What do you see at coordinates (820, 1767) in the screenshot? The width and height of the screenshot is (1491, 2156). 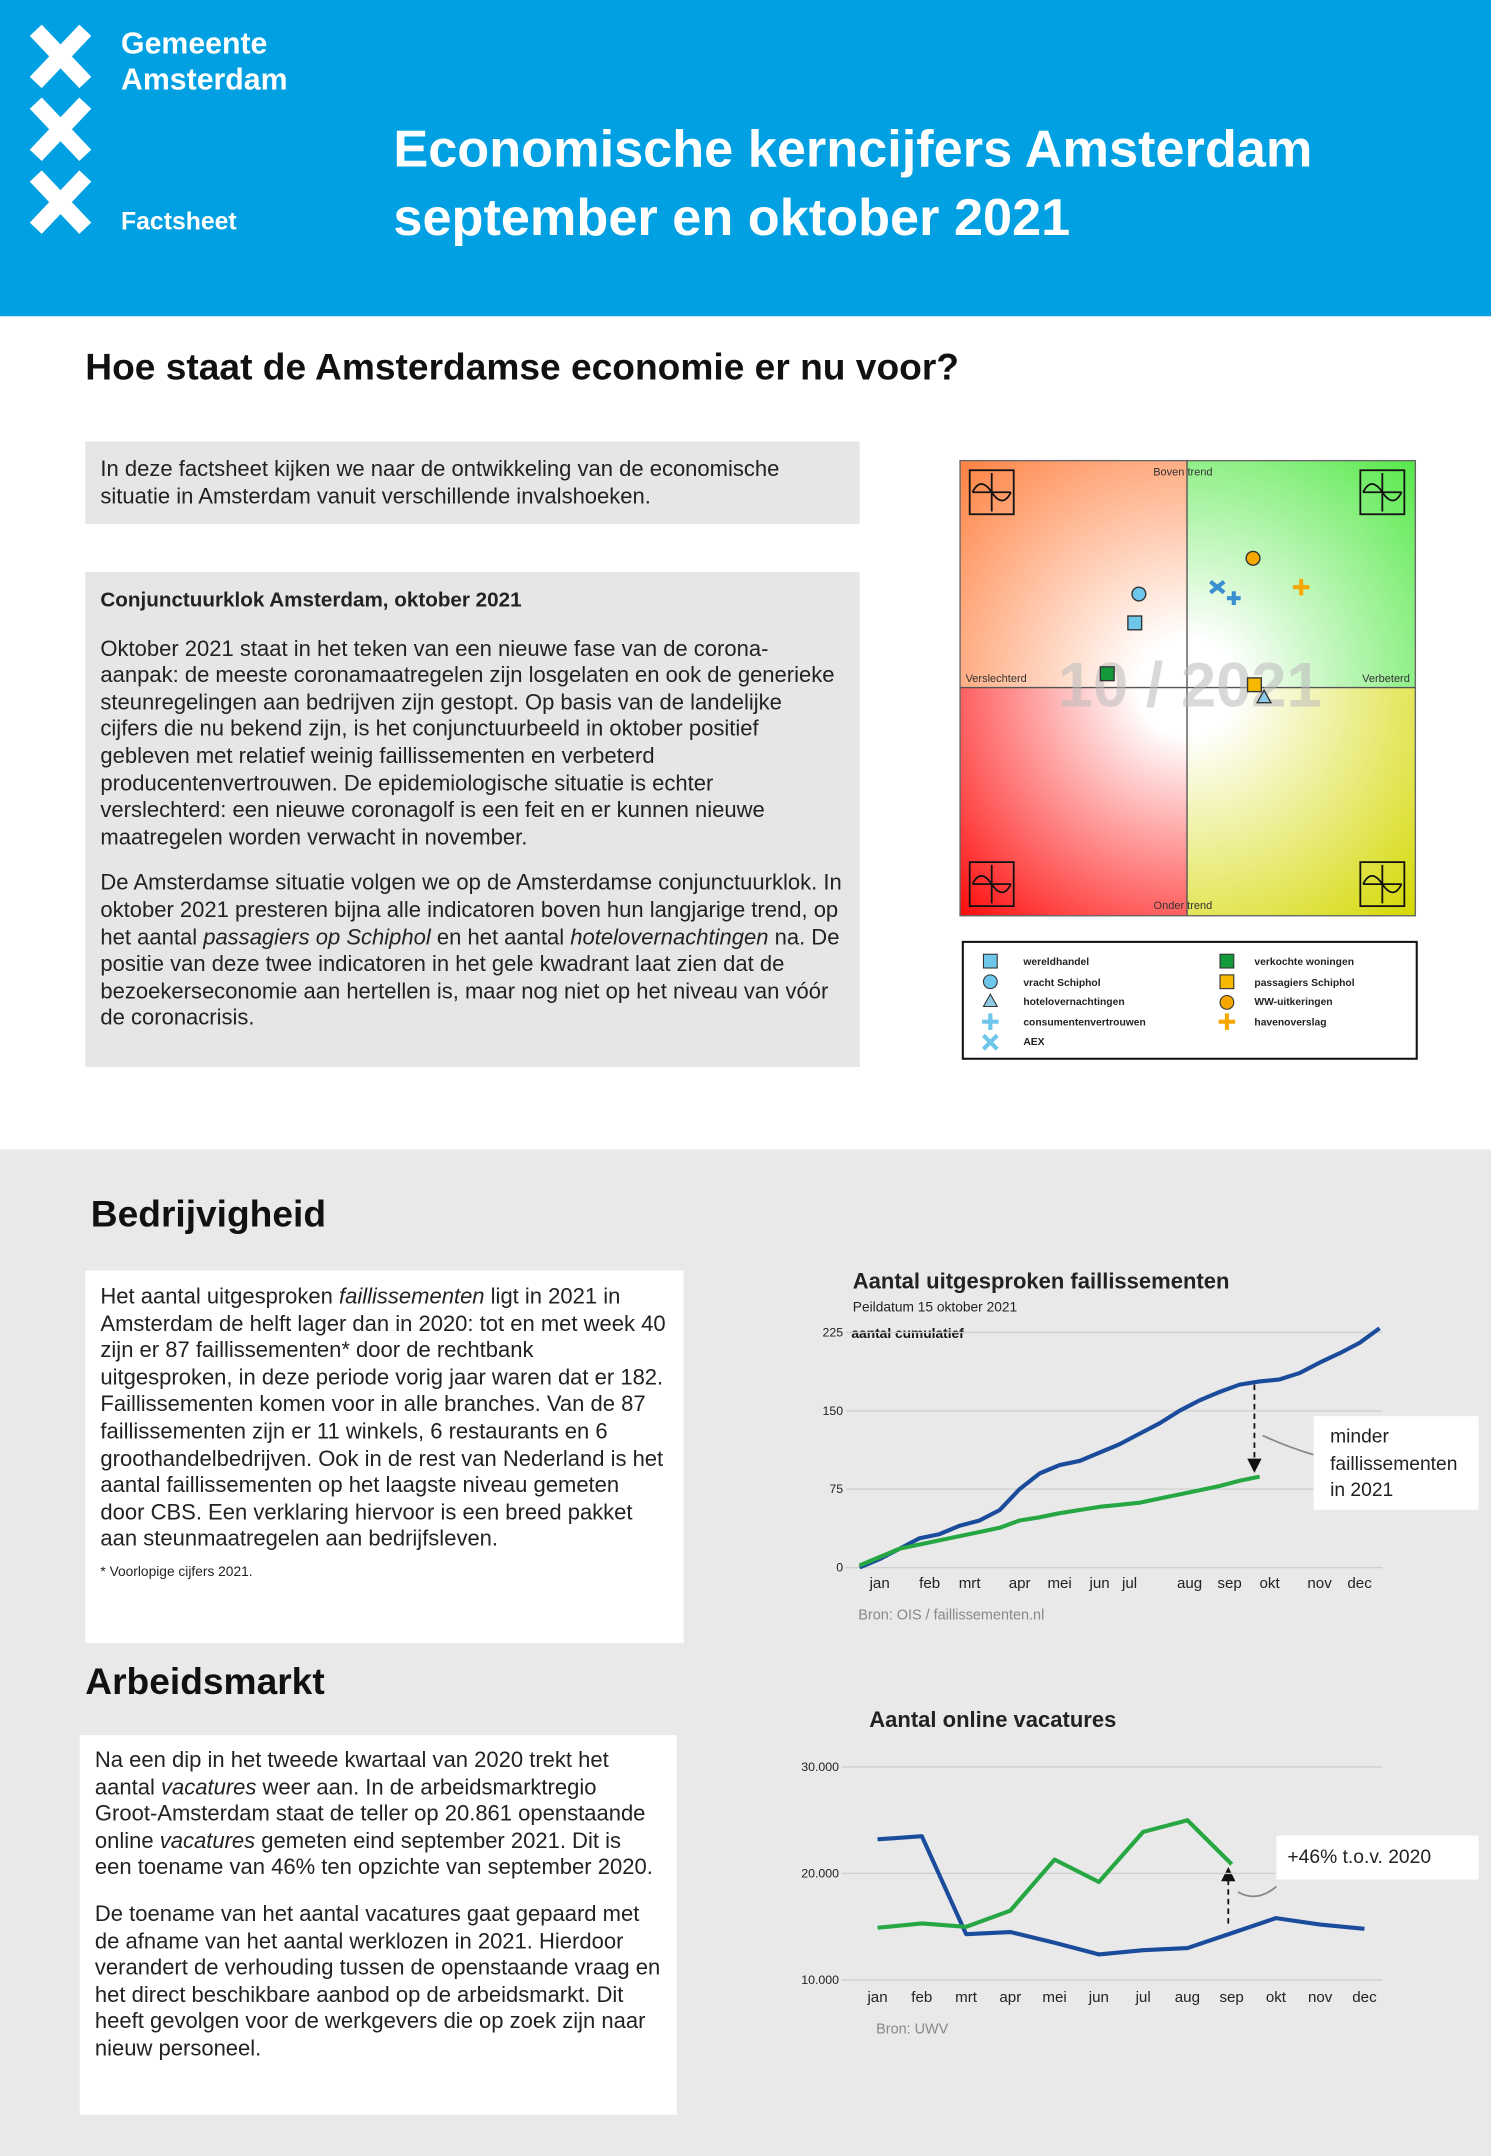 I see `y-tick-label: 30.000` at bounding box center [820, 1767].